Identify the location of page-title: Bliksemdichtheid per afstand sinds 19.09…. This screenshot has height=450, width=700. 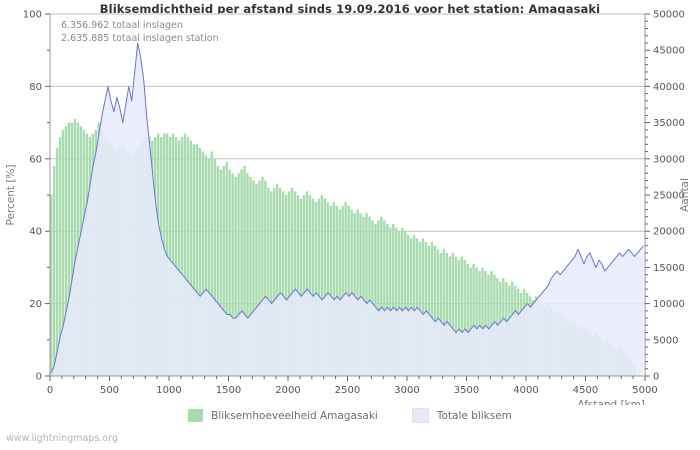
(350, 9).